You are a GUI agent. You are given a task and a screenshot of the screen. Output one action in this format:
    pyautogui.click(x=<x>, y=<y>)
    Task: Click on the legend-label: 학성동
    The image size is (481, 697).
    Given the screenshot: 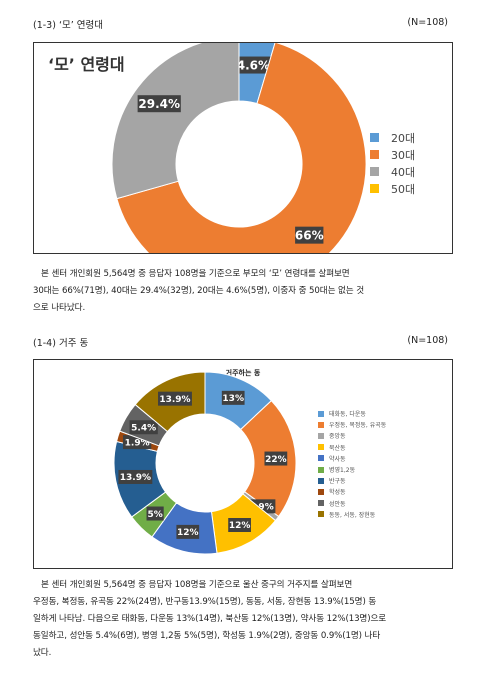 What is the action you would take?
    pyautogui.click(x=337, y=493)
    